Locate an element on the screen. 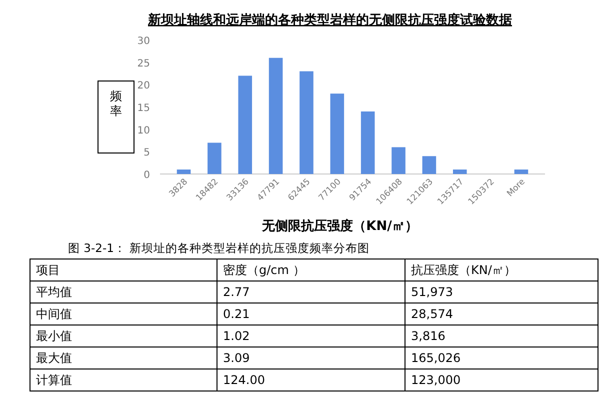 This screenshot has height=394, width=602. text: 123,000 is located at coordinates (436, 380).